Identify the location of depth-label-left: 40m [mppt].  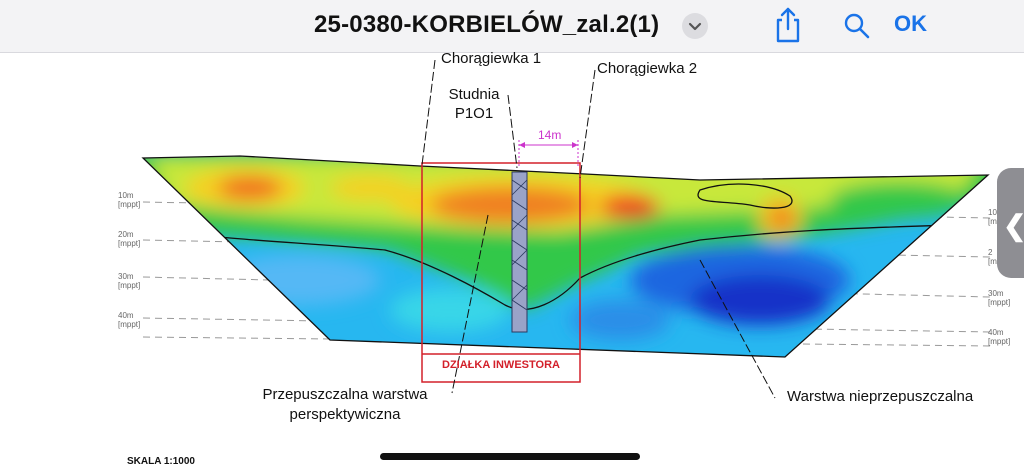
(129, 320).